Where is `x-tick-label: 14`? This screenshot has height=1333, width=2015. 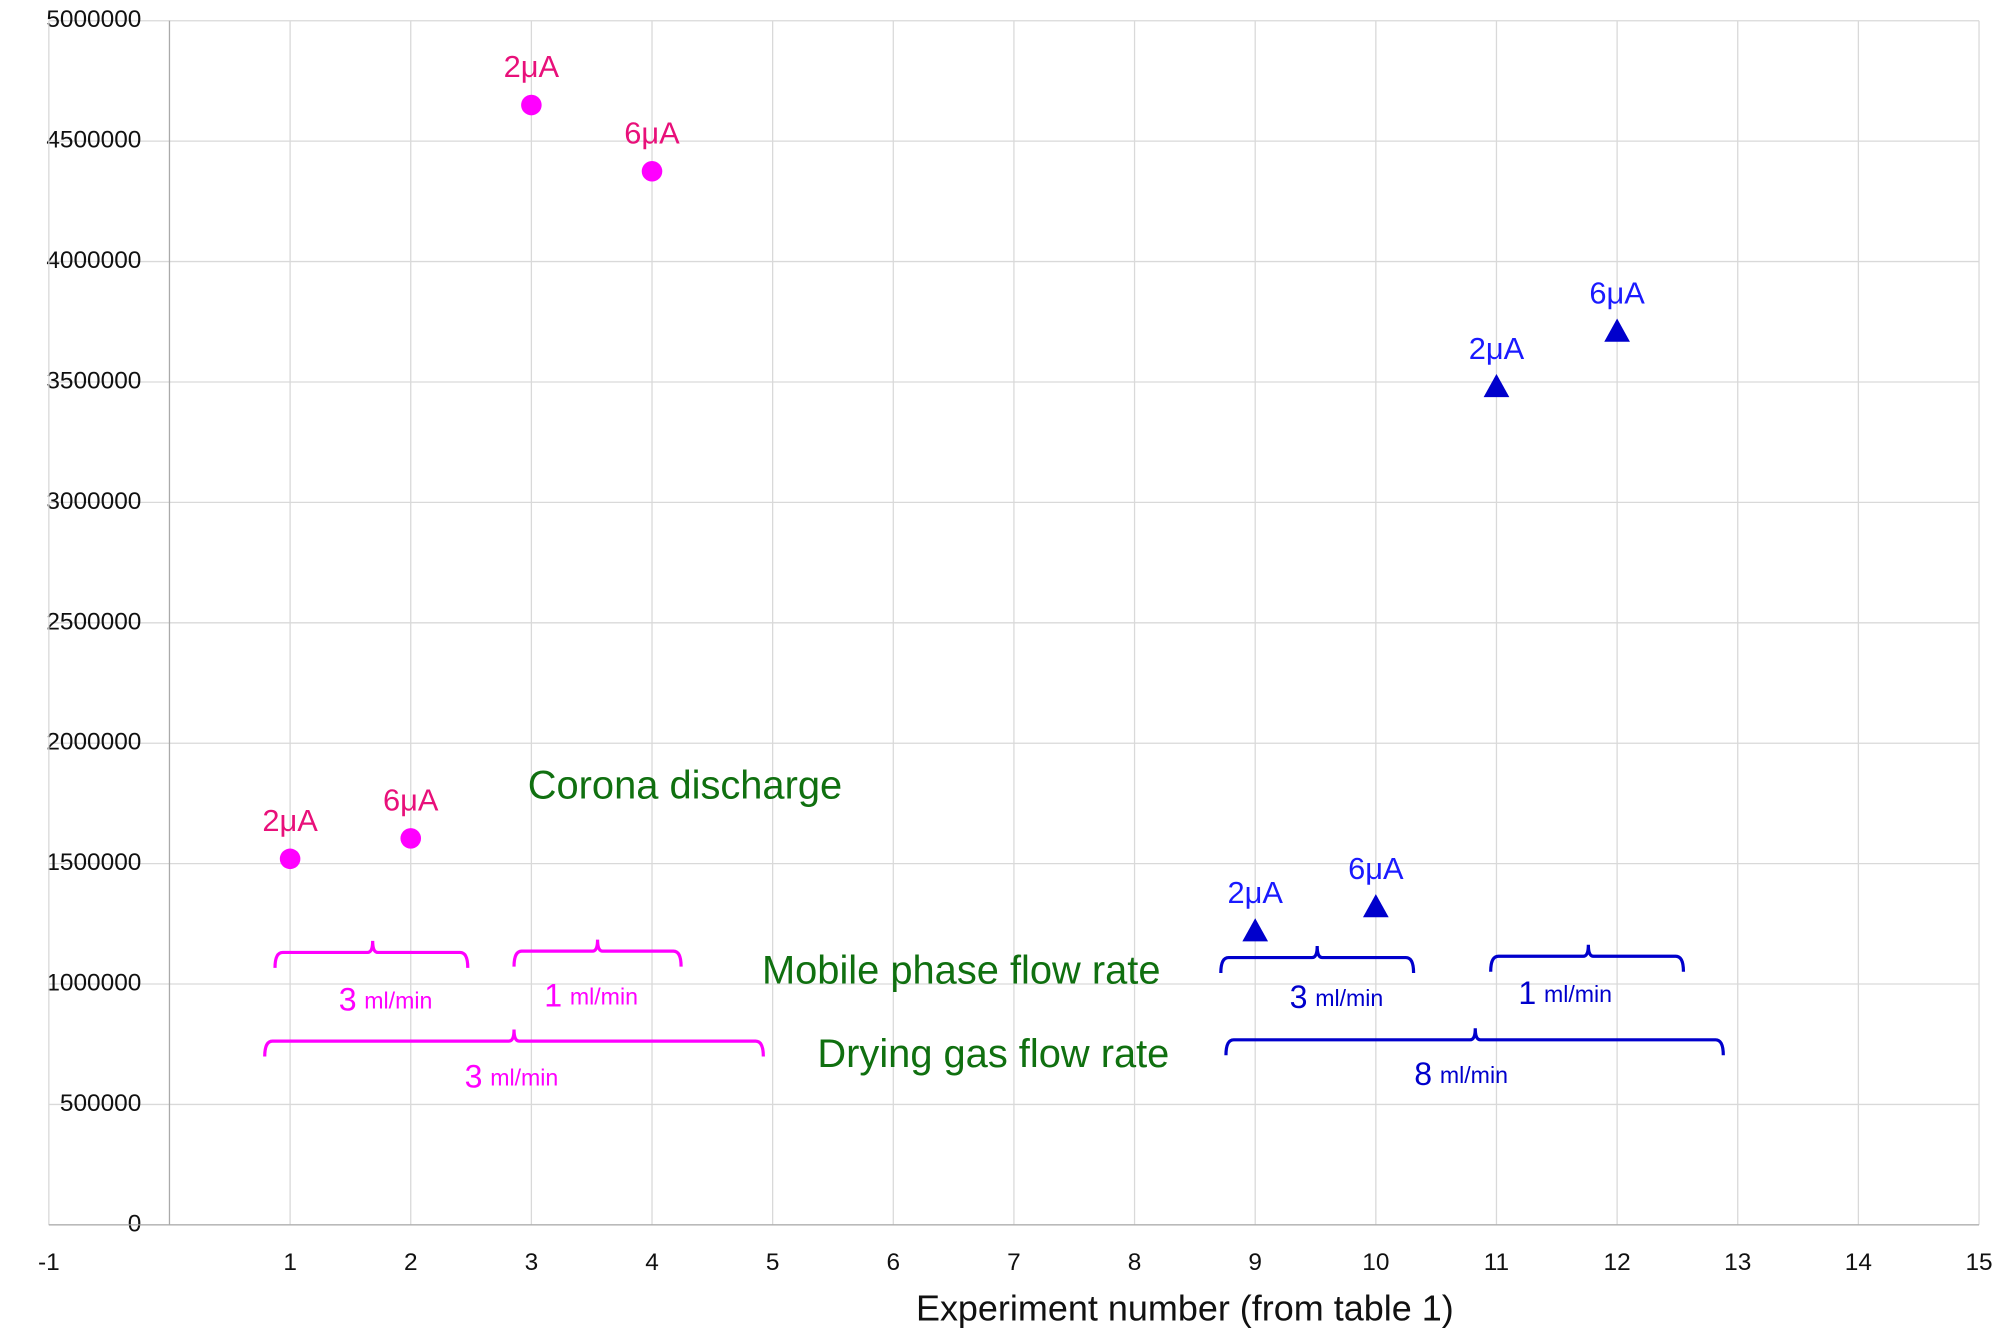 x-tick-label: 14 is located at coordinates (1858, 1262).